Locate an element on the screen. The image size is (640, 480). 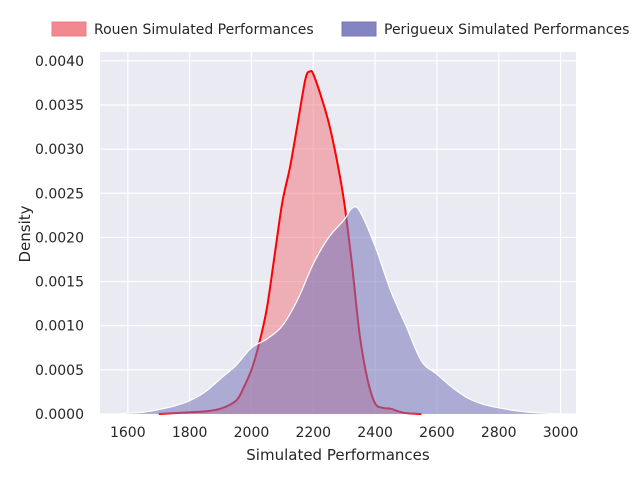
x-tick-label: 2200 is located at coordinates (313, 433).